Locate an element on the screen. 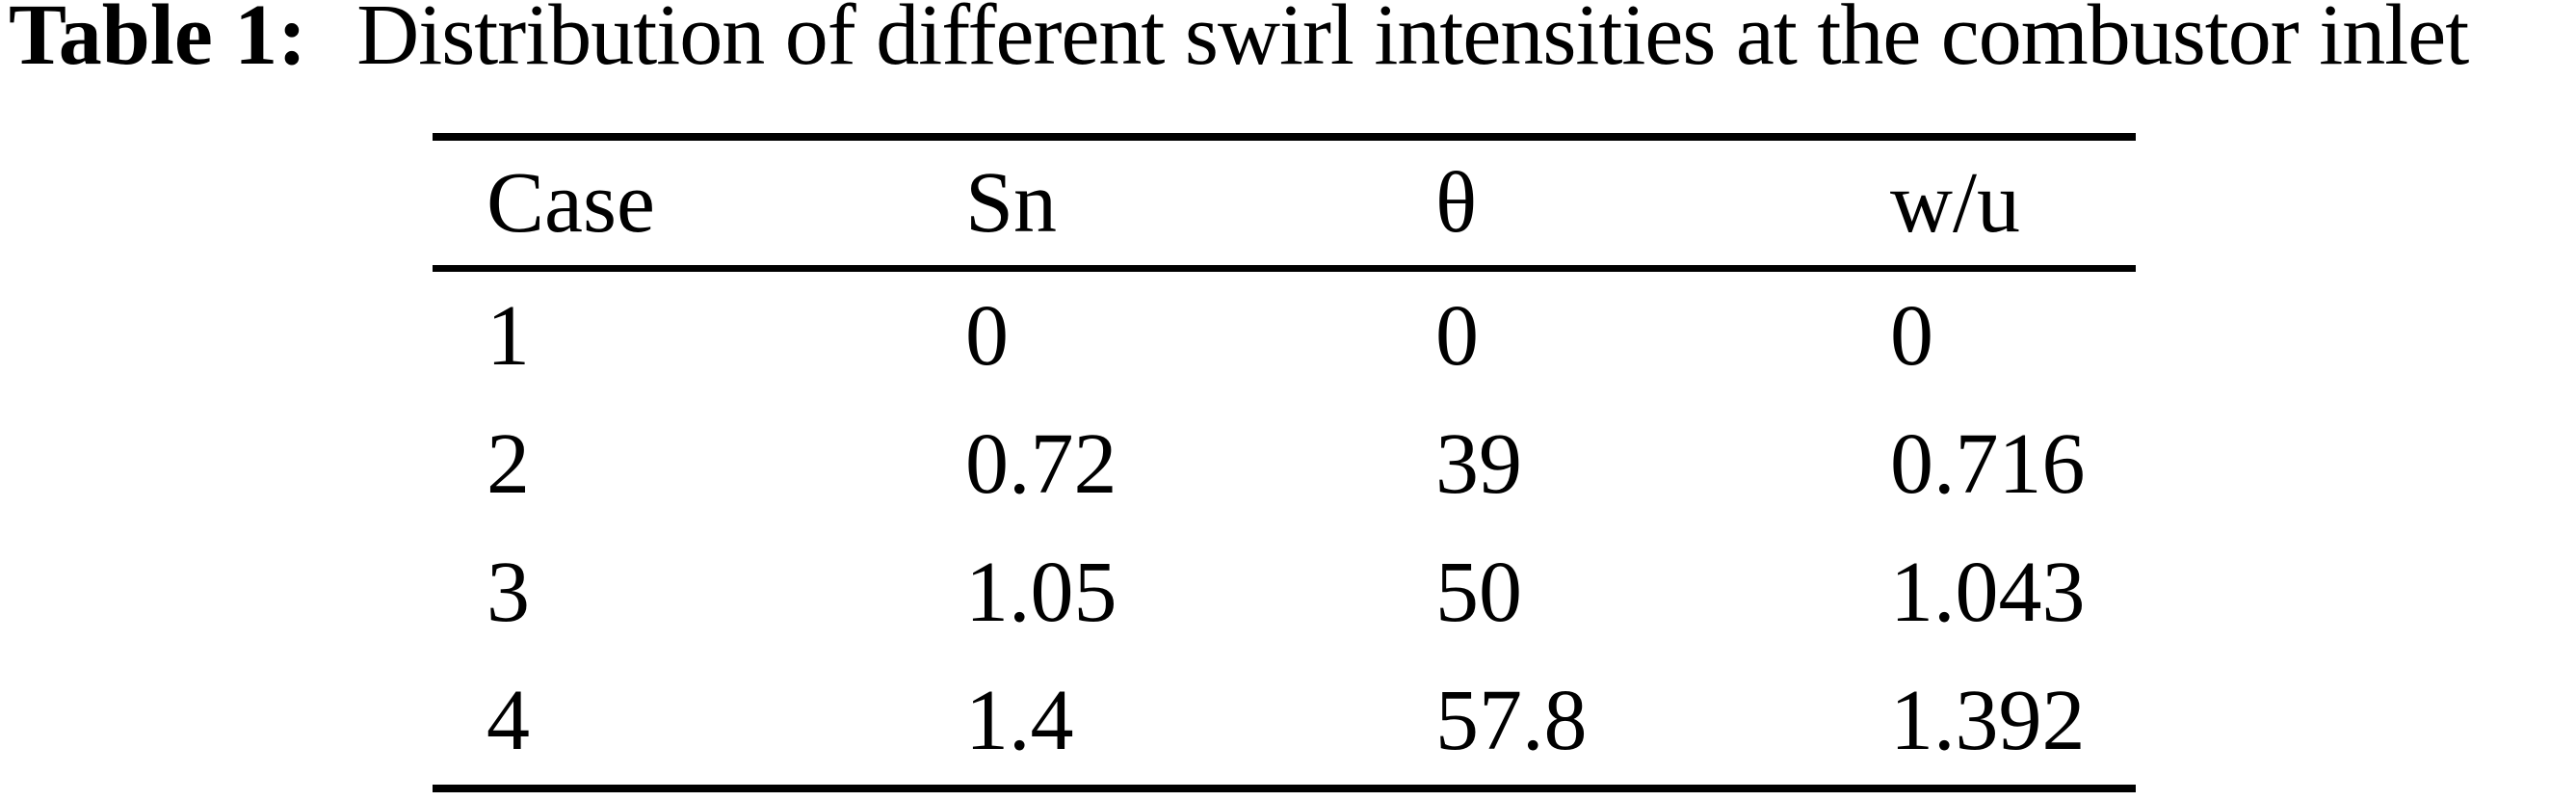 The height and width of the screenshot is (801, 2576). table-header-rule is located at coordinates (1284, 268).